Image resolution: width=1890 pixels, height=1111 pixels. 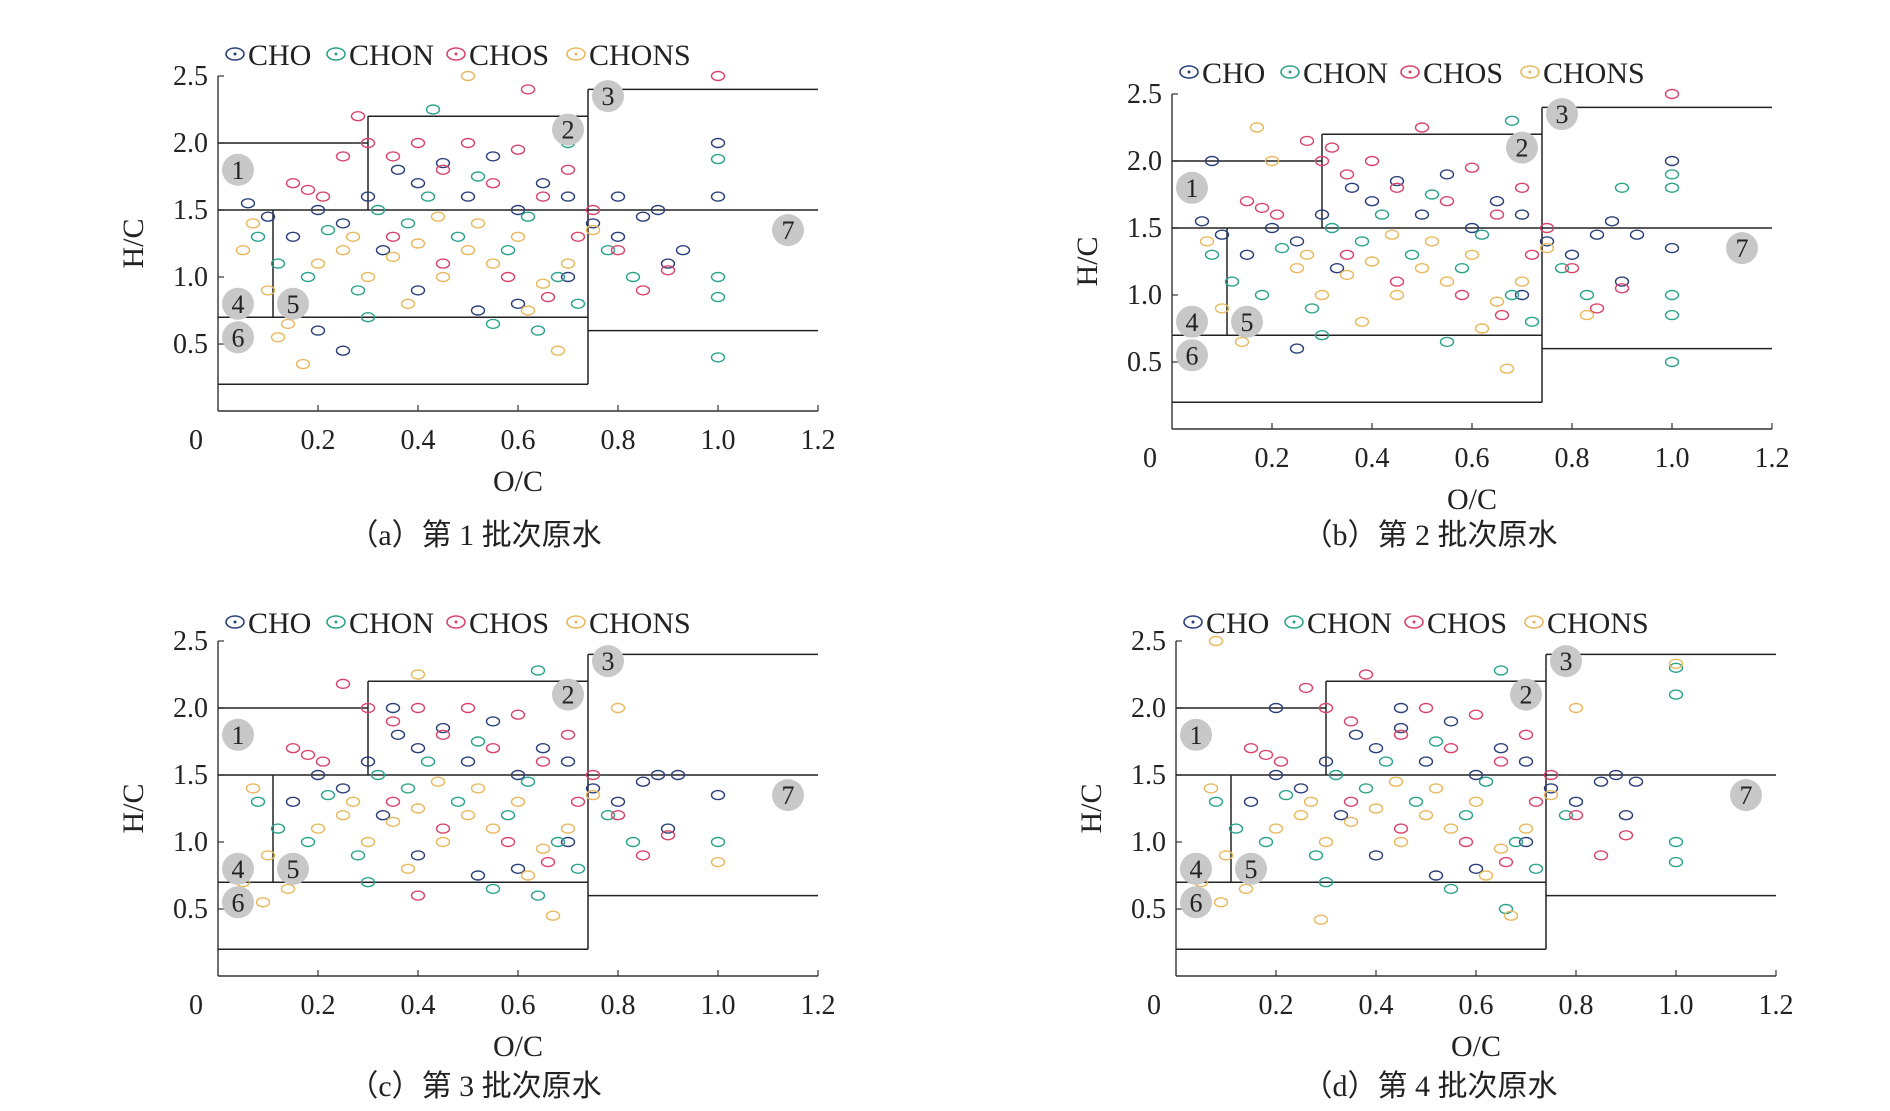 What do you see at coordinates (238, 902) in the screenshot?
I see `region-label: 6` at bounding box center [238, 902].